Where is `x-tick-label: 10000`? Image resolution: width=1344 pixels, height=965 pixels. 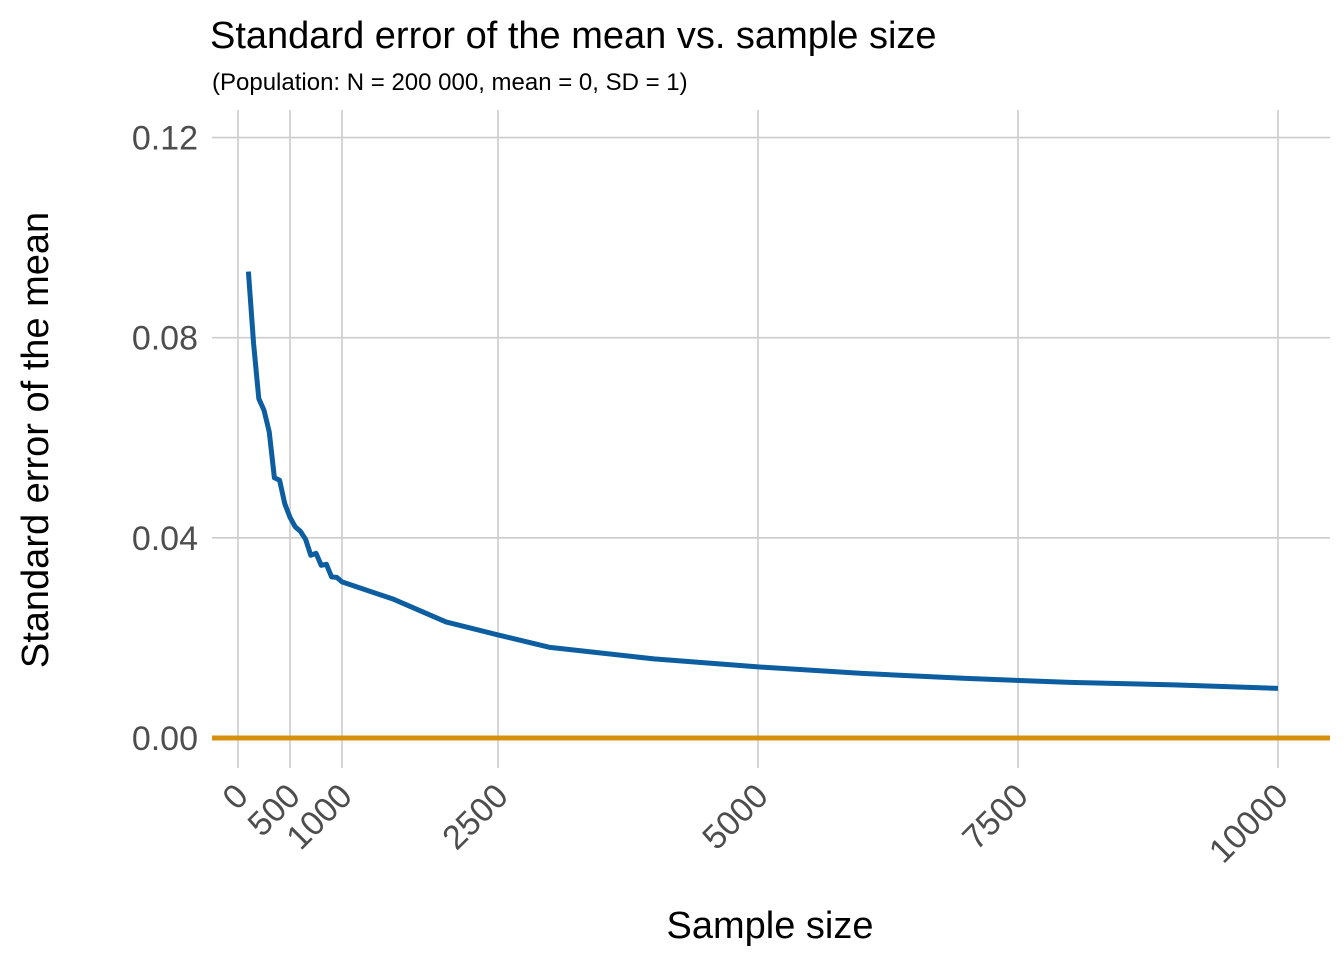
x-tick-label: 10000 is located at coordinates (1249, 824).